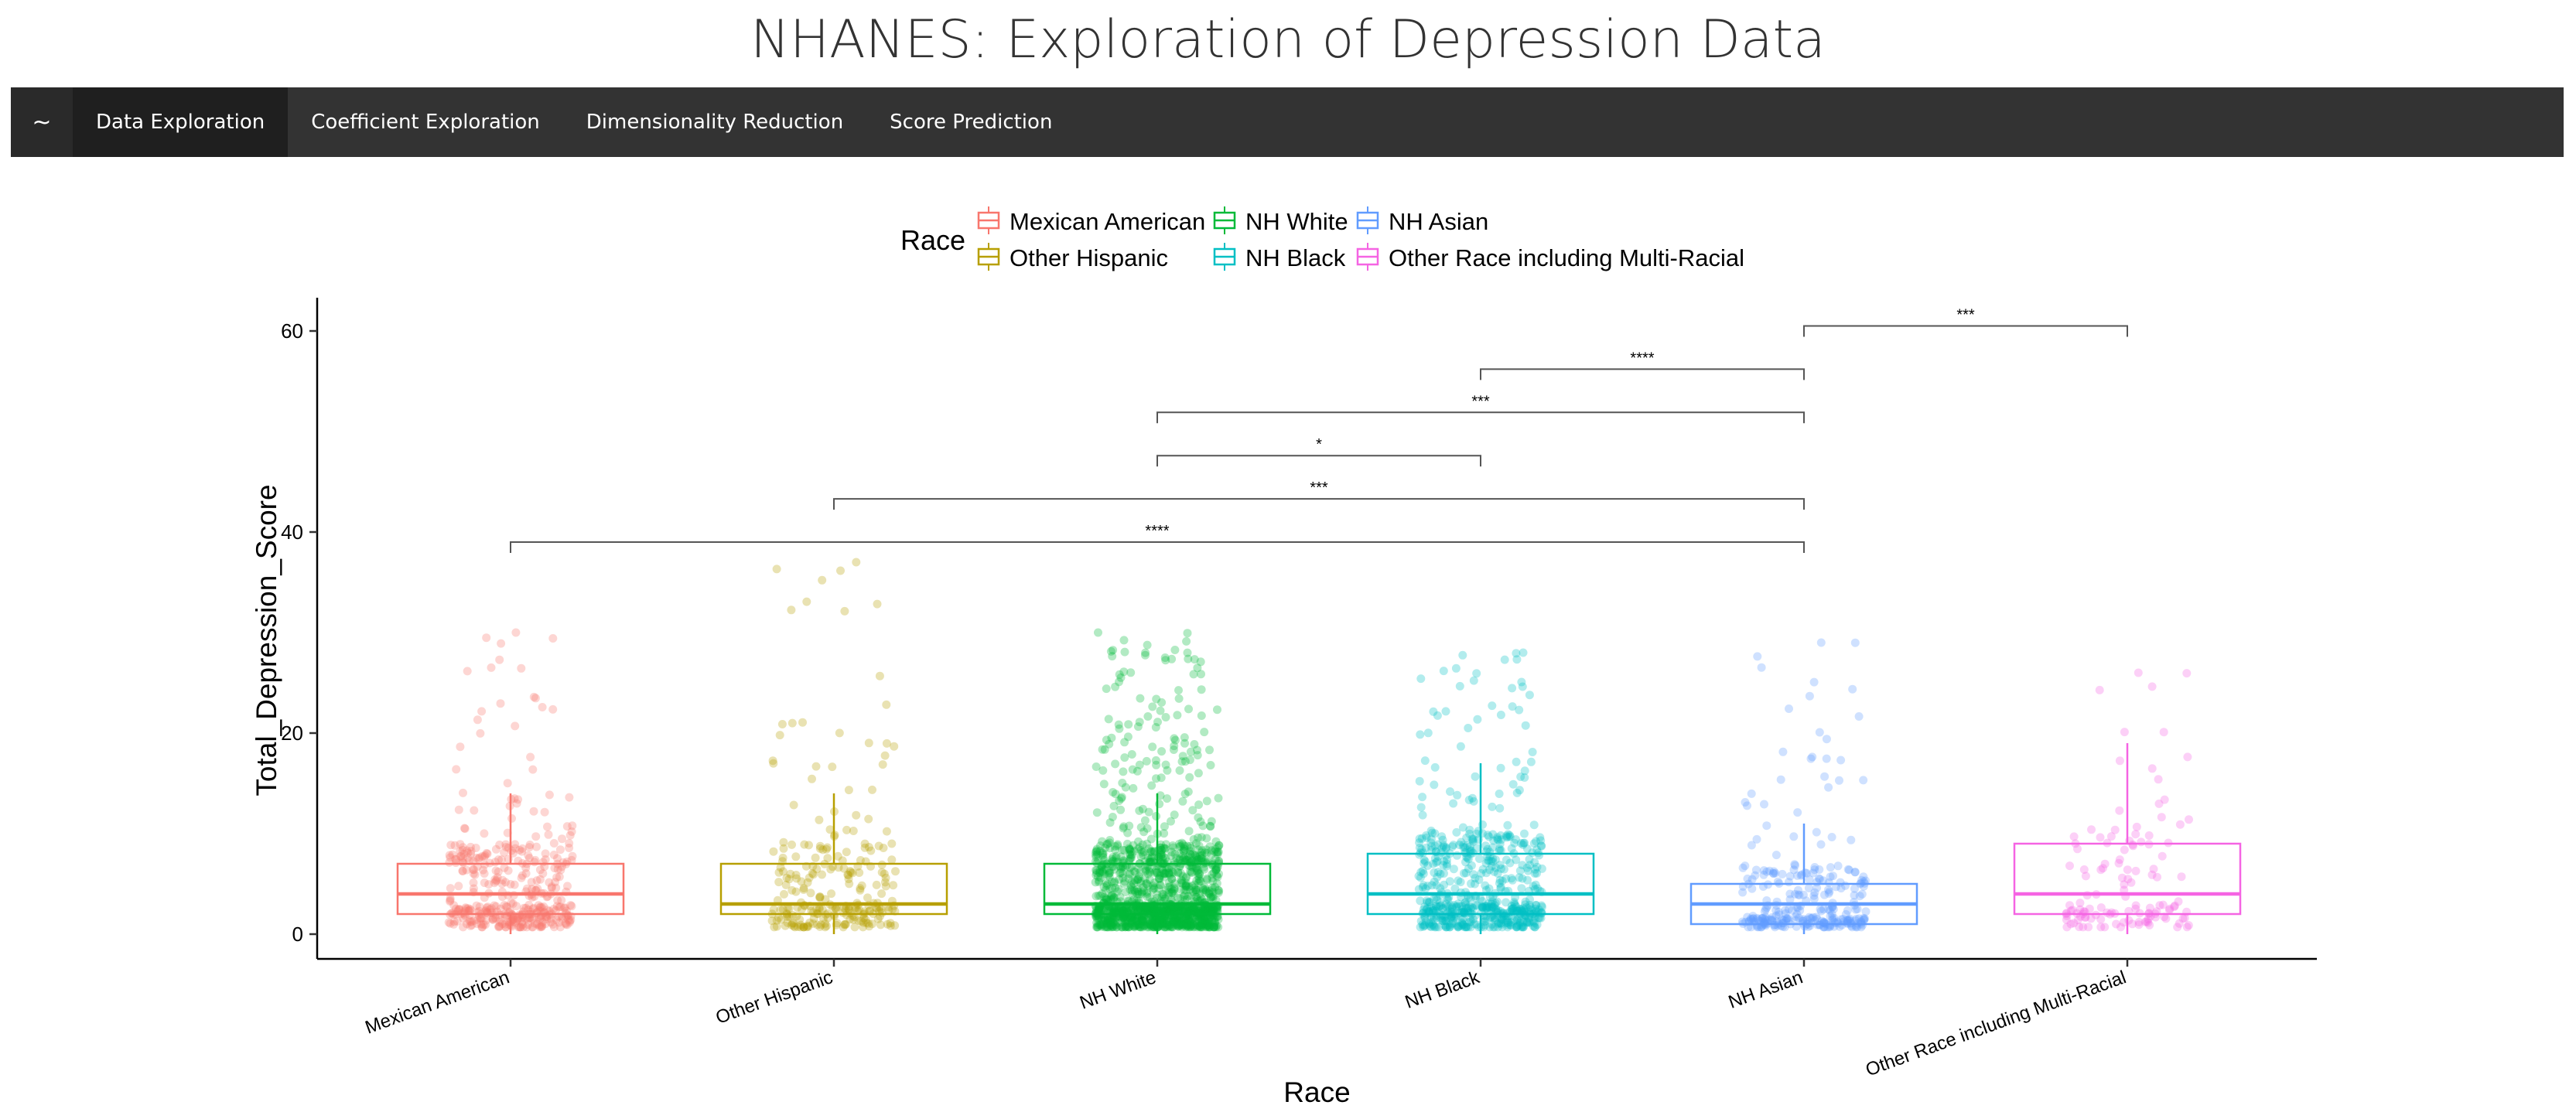 This screenshot has height=1112, width=2576. What do you see at coordinates (426, 122) in the screenshot?
I see `tab-coefficient-exploration: Coefficient Exploration` at bounding box center [426, 122].